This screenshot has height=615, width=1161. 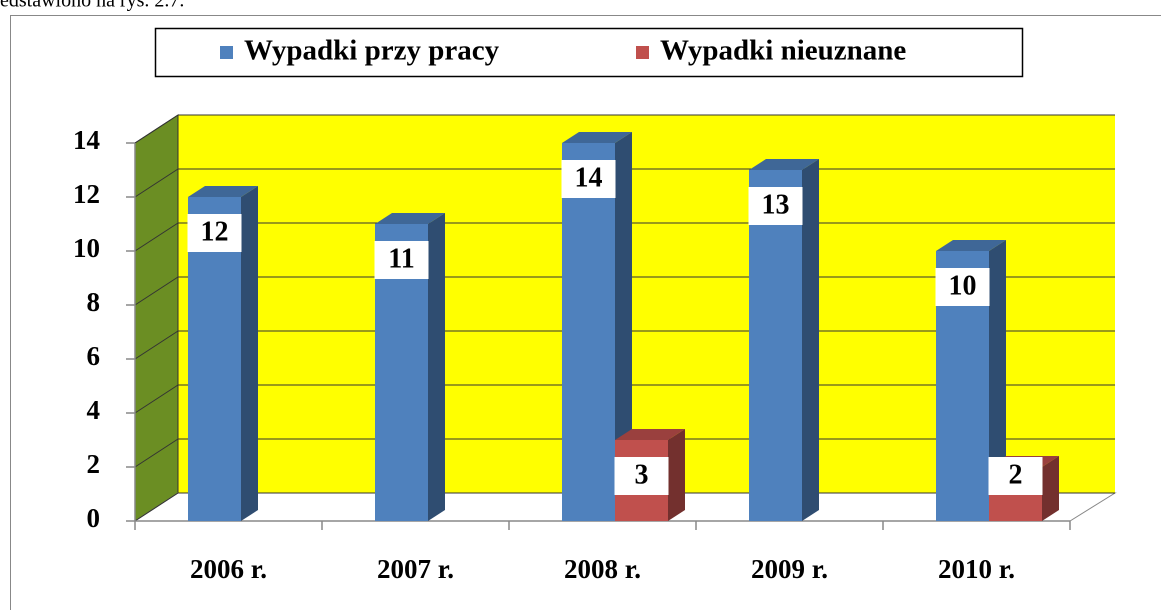 I want to click on value-label: 14, so click(x=589, y=177).